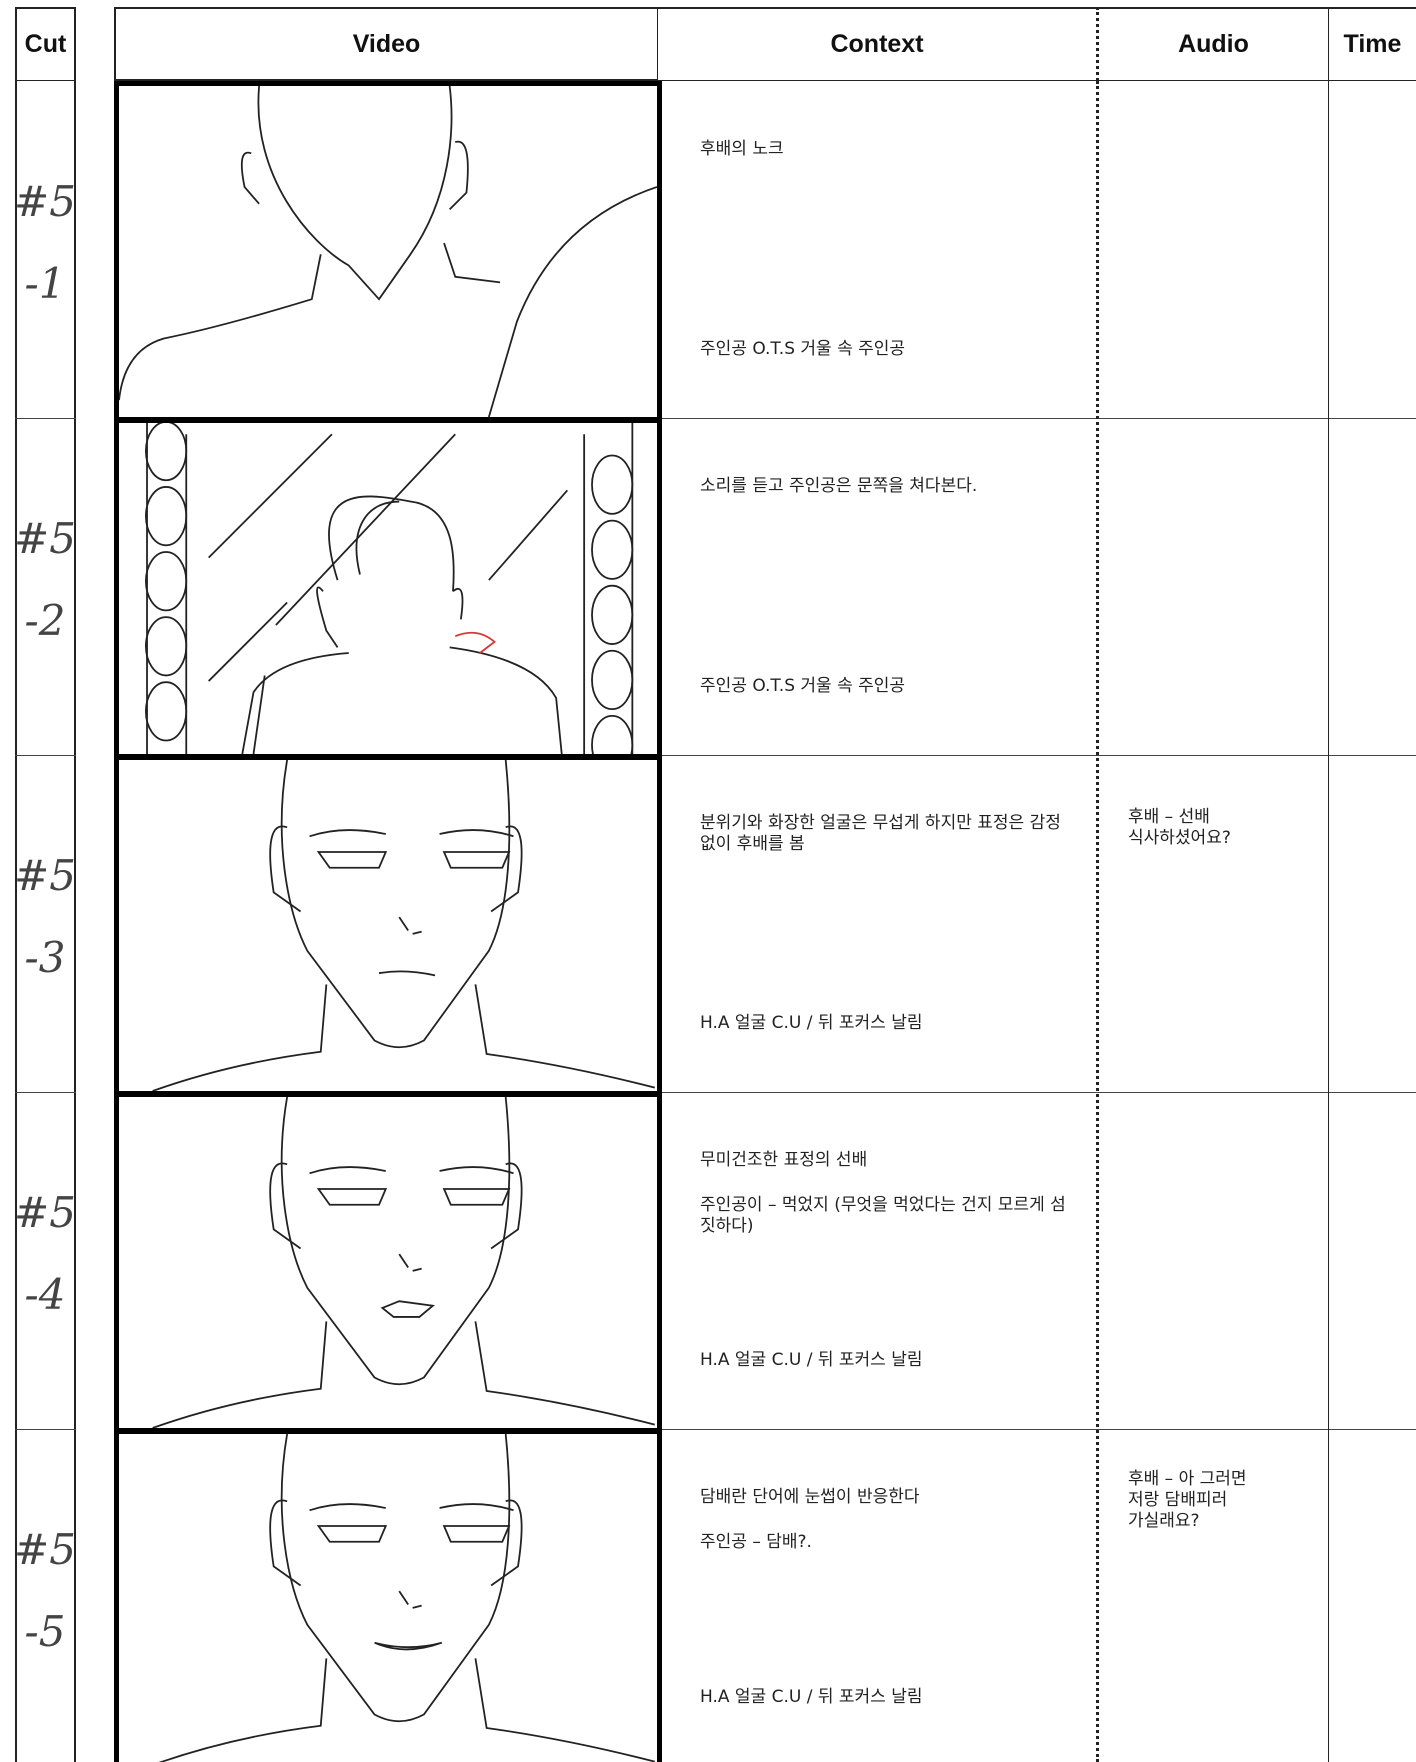 The height and width of the screenshot is (1762, 1416). What do you see at coordinates (45, 283) in the screenshot?
I see `cut-text: -1` at bounding box center [45, 283].